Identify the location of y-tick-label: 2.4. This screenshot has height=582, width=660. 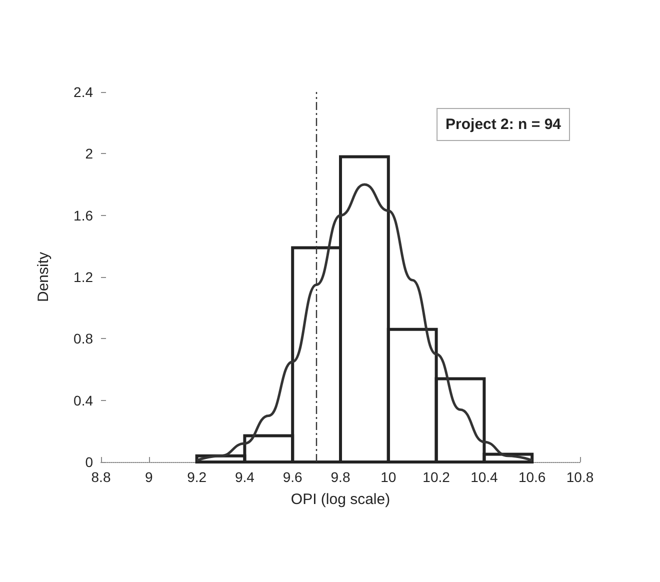
(84, 92).